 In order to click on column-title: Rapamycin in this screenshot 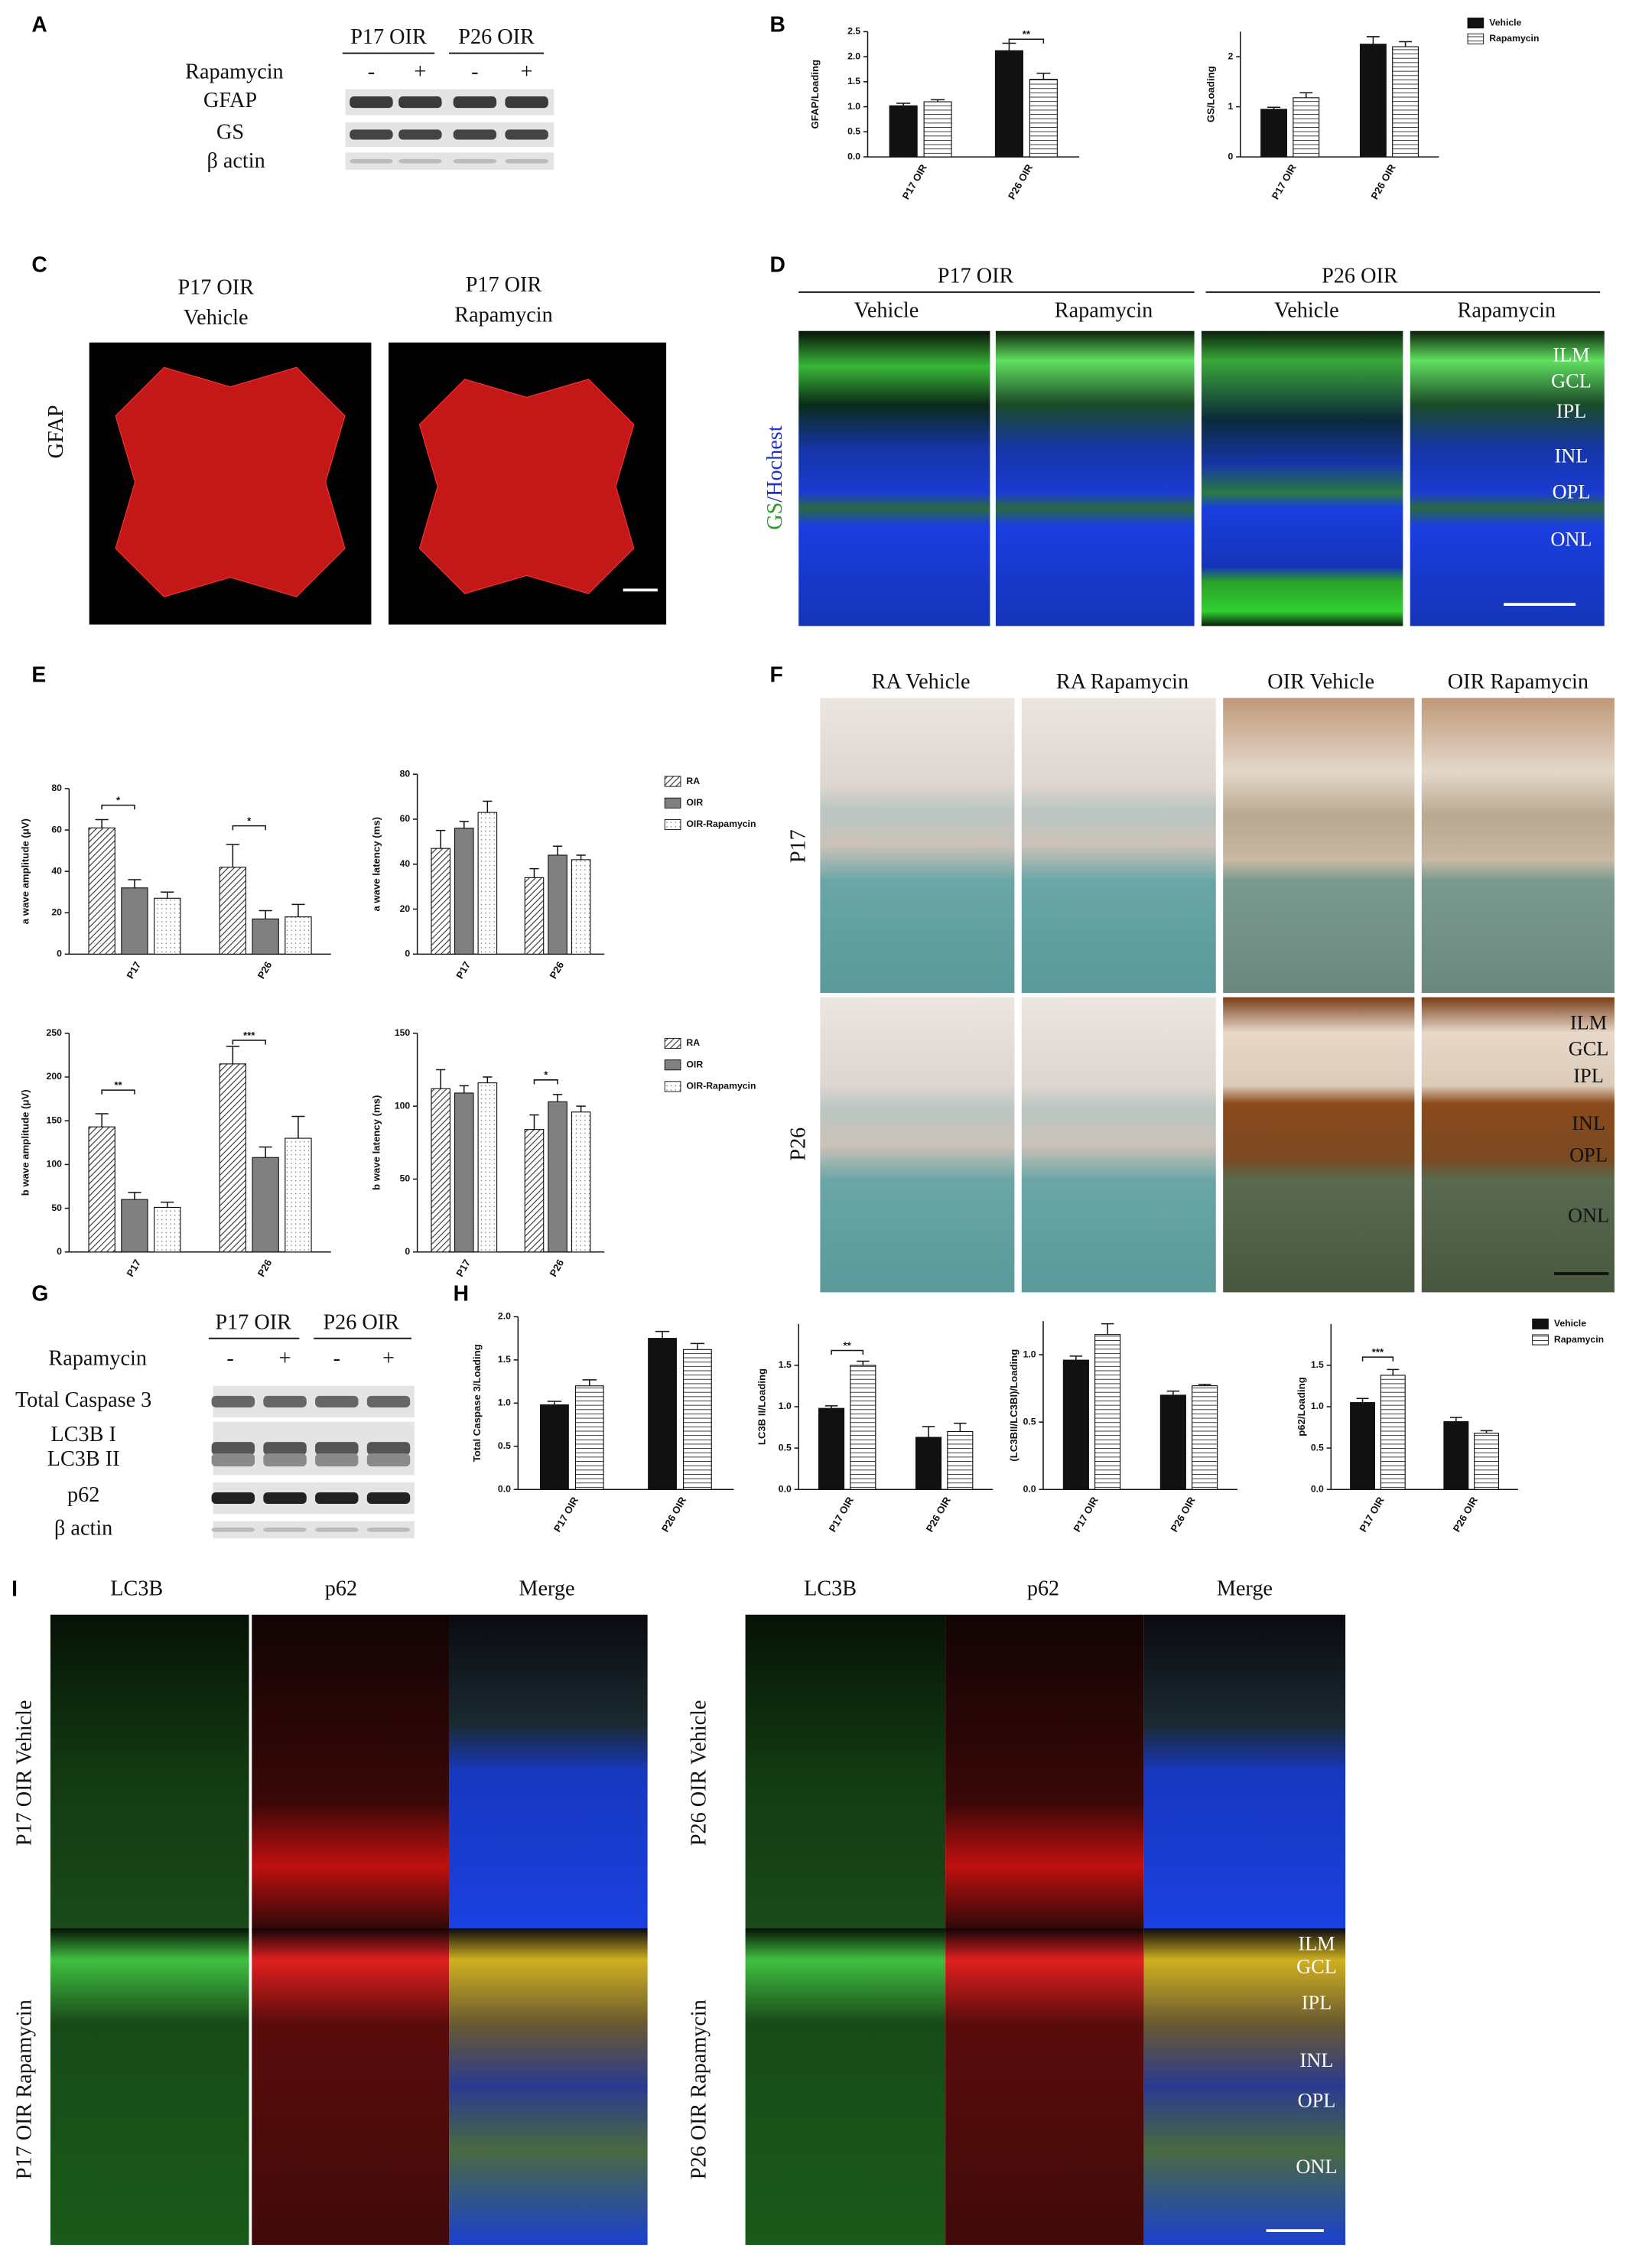, I will do `click(1507, 311)`.